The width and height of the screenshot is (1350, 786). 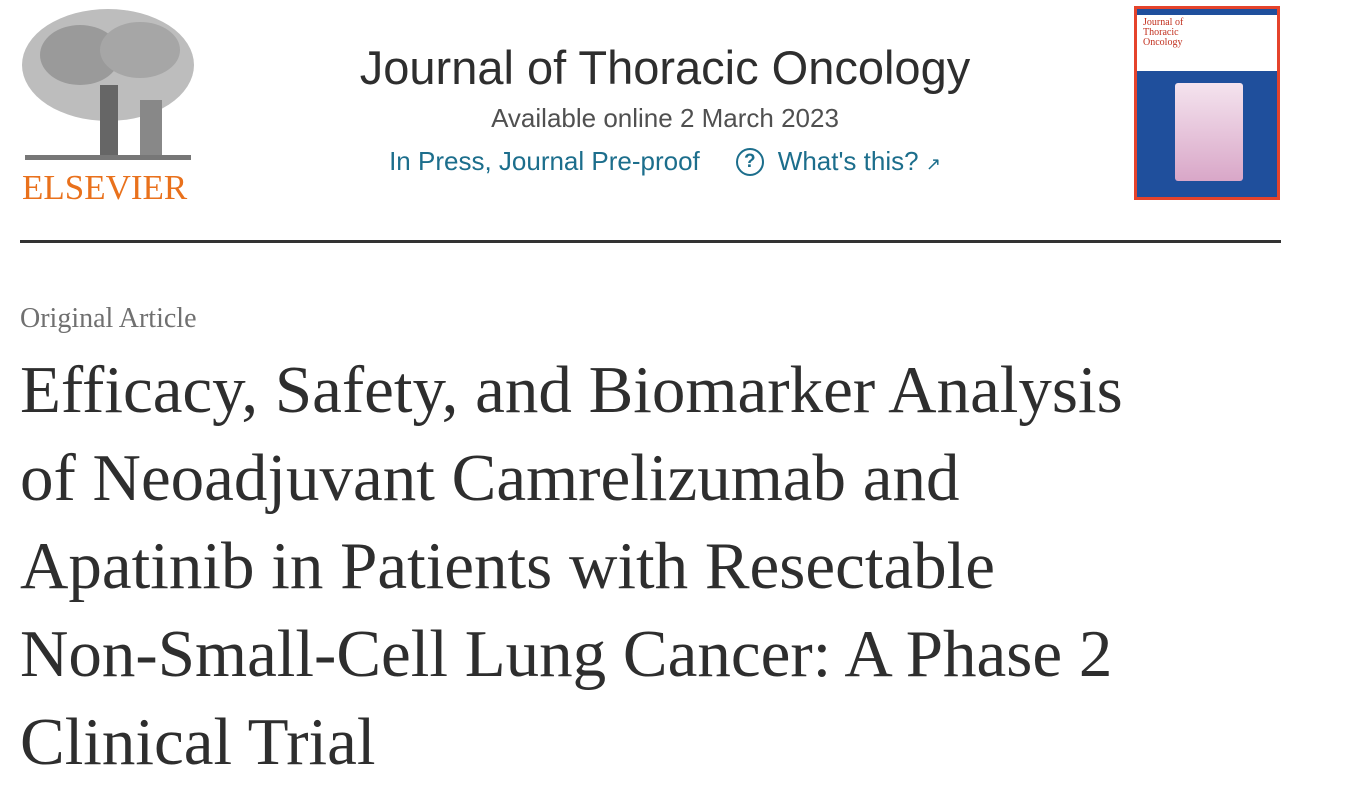 What do you see at coordinates (544, 161) in the screenshot?
I see `press-status: In Press, Journal Pre-proof` at bounding box center [544, 161].